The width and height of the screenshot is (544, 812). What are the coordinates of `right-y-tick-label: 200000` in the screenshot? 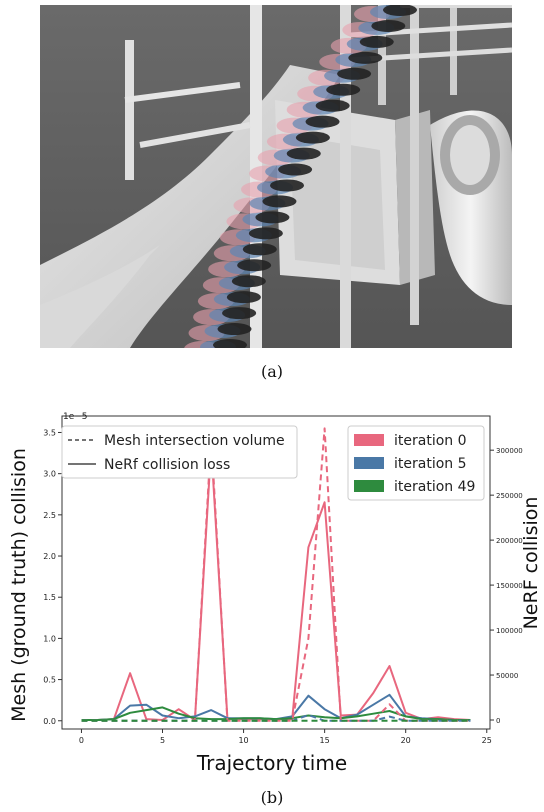 It's located at (509, 541).